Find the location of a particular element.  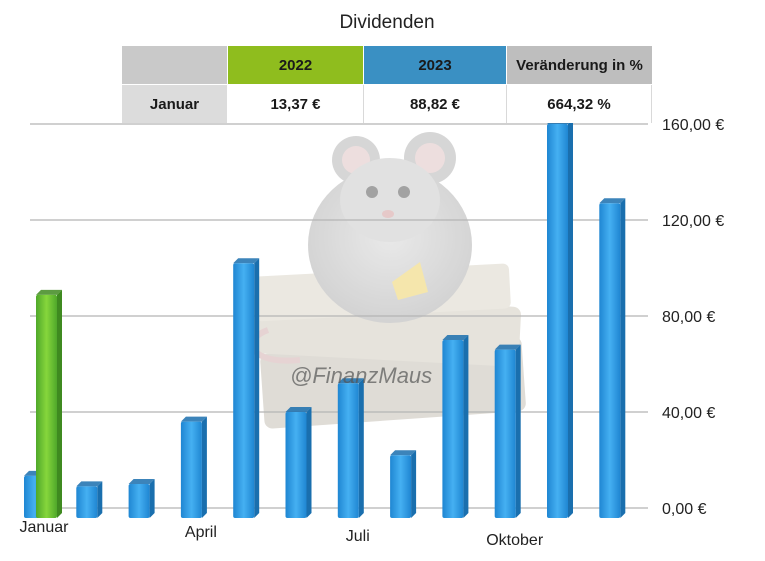

bar-2022-7-front is located at coordinates (401, 486).